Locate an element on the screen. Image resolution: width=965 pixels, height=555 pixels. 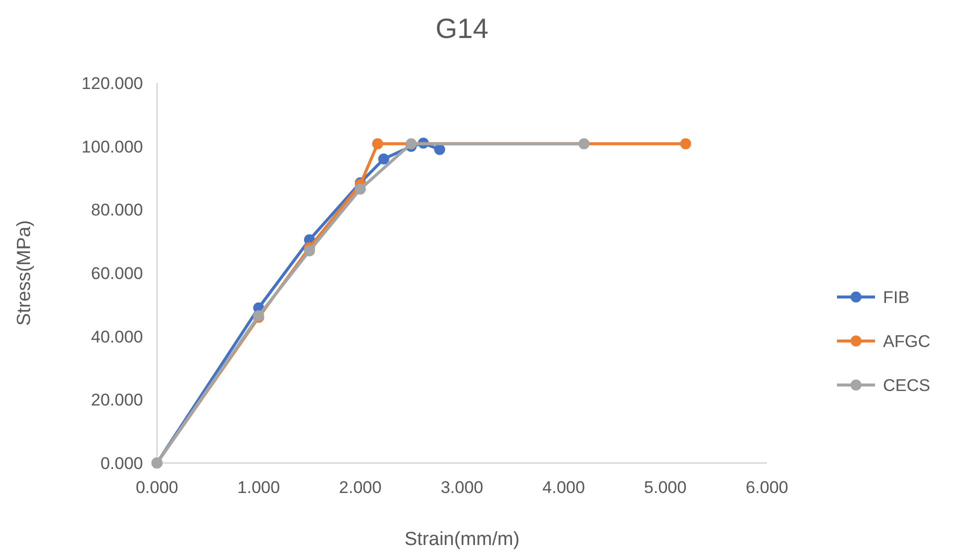
legend-label: CECS is located at coordinates (906, 385).